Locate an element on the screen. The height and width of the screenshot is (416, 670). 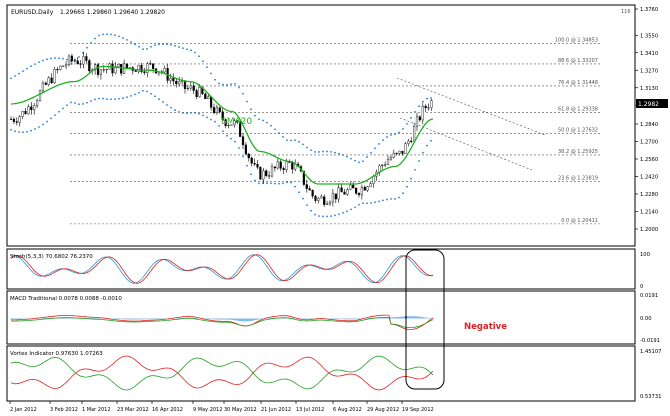
trend-line-upper is located at coordinates (471, 106).